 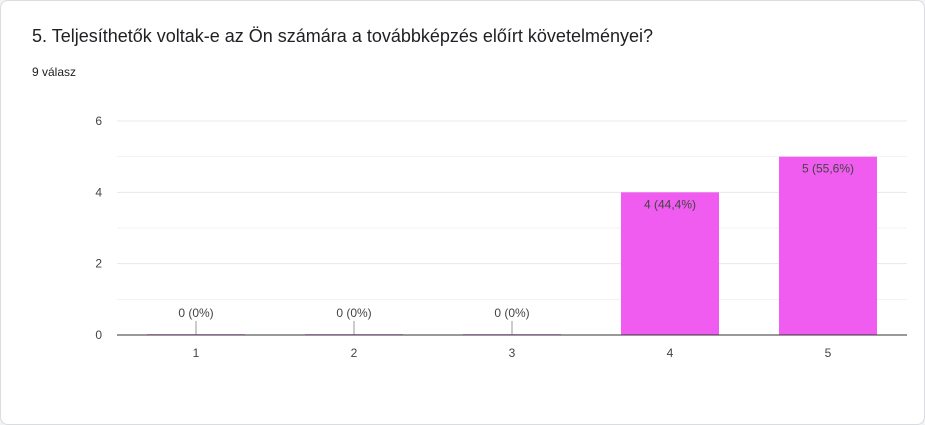 I want to click on response-count: 9 válasz, so click(x=54, y=72).